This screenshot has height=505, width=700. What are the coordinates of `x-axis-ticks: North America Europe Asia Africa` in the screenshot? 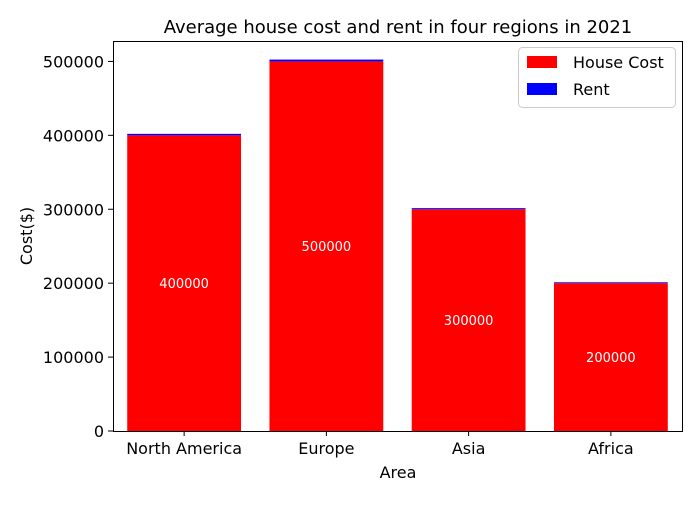 It's located at (380, 444).